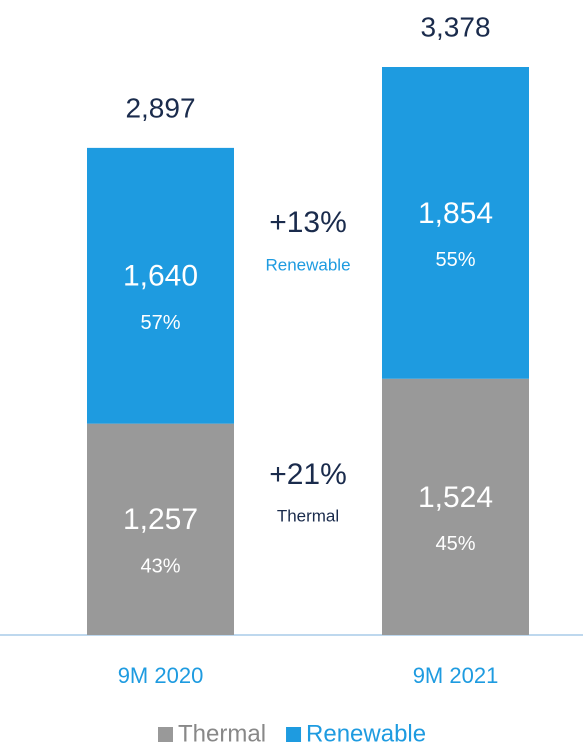  Describe the element at coordinates (455, 213) in the screenshot. I see `segment-value-label: 1,854` at that location.